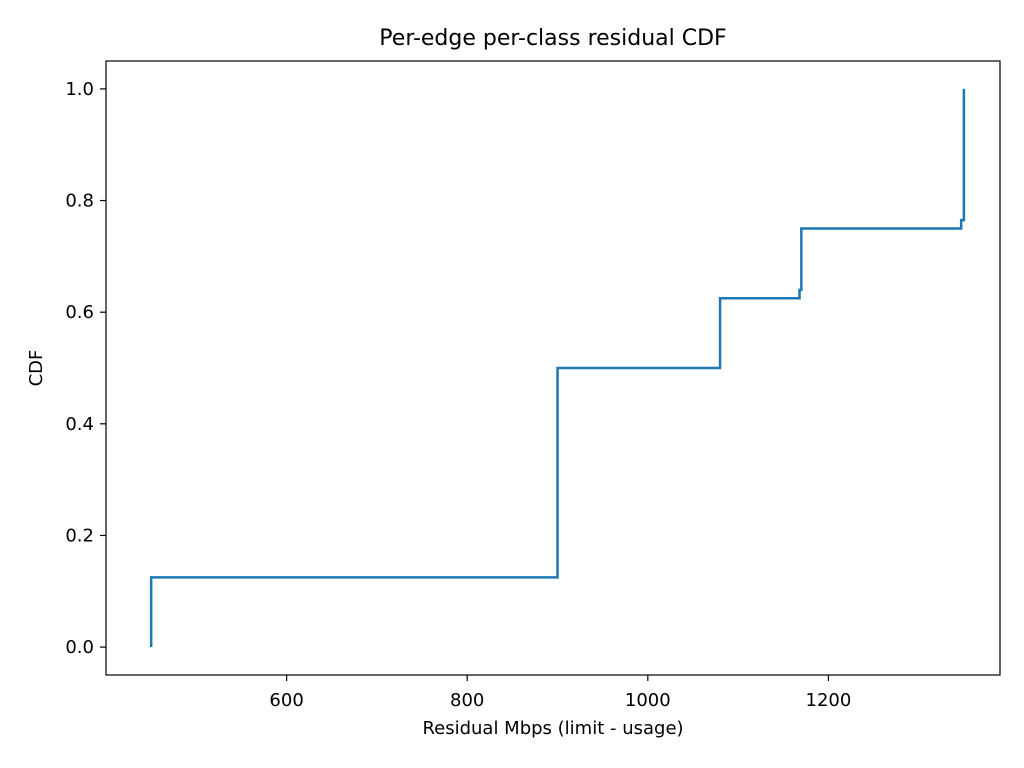 The image size is (1024, 768). Describe the element at coordinates (79, 312) in the screenshot. I see `y-tick-label: 0.6` at that location.